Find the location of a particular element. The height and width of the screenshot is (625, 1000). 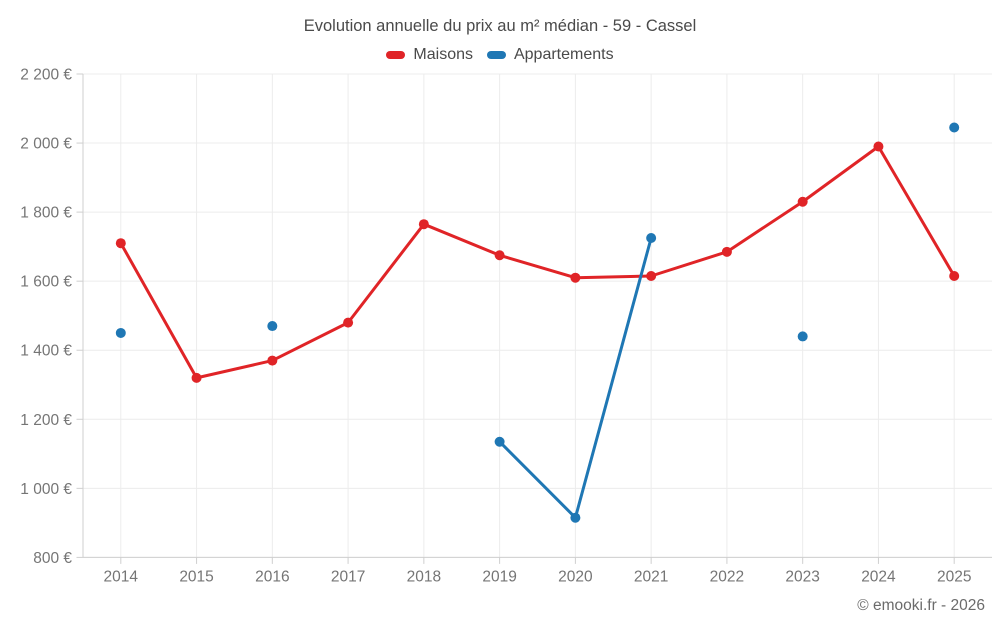

data-point-maisons-2015 is located at coordinates (196, 377).